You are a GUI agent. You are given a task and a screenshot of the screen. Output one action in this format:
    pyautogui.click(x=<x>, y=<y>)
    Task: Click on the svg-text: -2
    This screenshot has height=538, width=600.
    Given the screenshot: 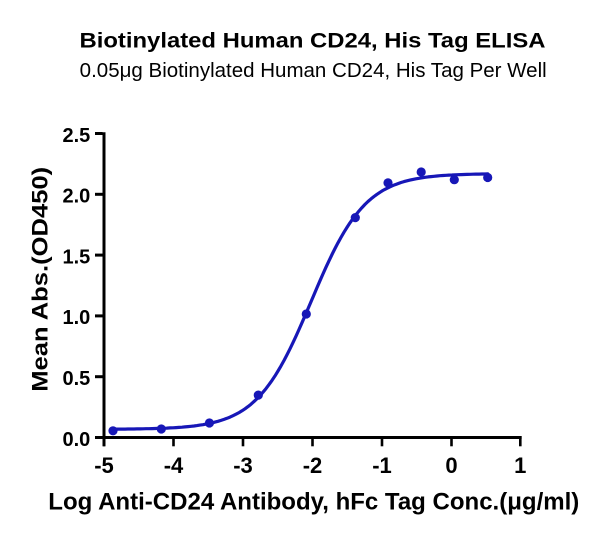 What is the action you would take?
    pyautogui.click(x=313, y=465)
    